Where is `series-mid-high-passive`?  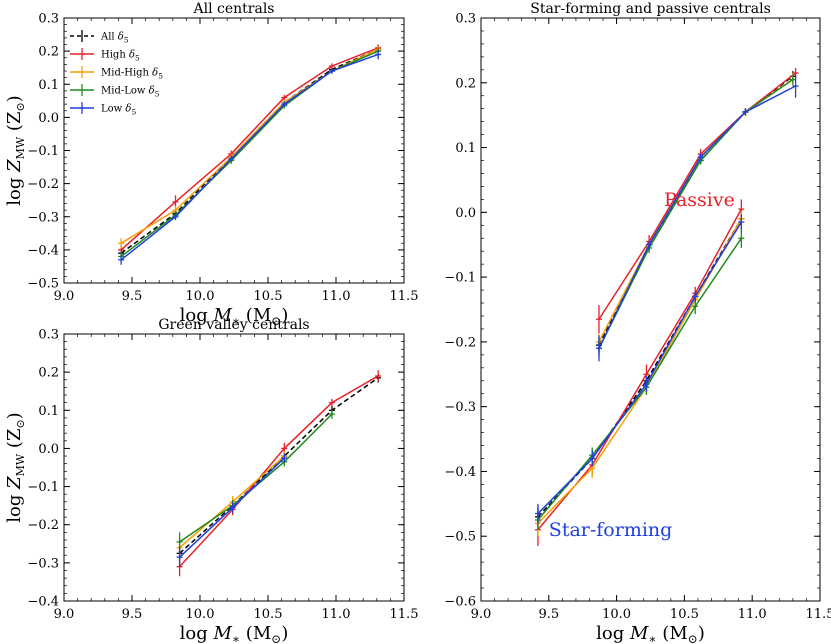 series-mid-high-passive is located at coordinates (695, 211).